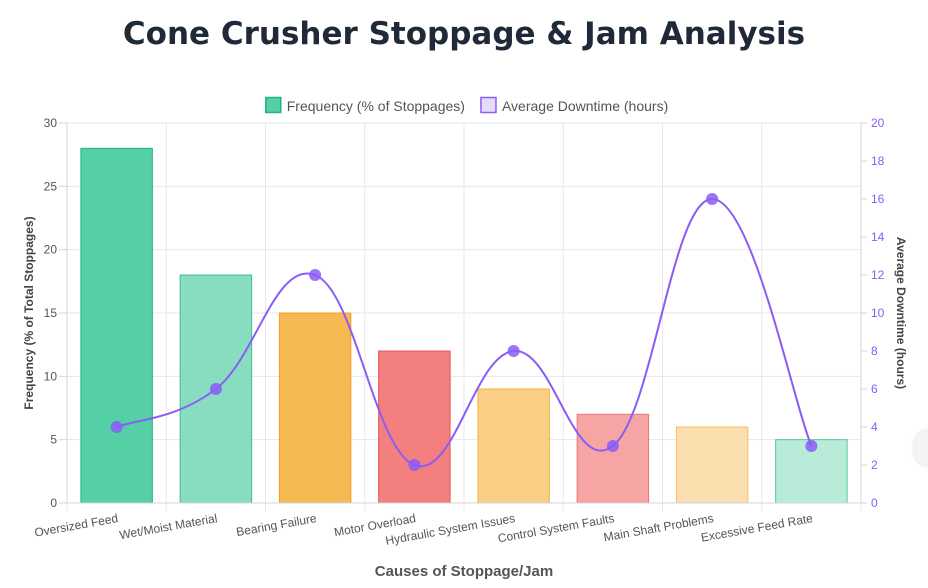  What do you see at coordinates (585, 106) in the screenshot?
I see `legend-label: Average Downtime (hours)` at bounding box center [585, 106].